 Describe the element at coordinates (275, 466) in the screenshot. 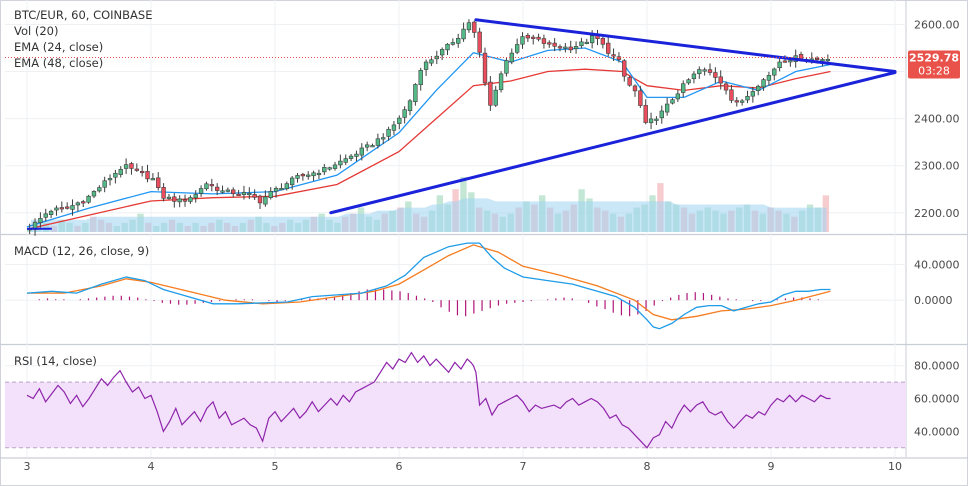

I see `x-tick-label: 5` at that location.